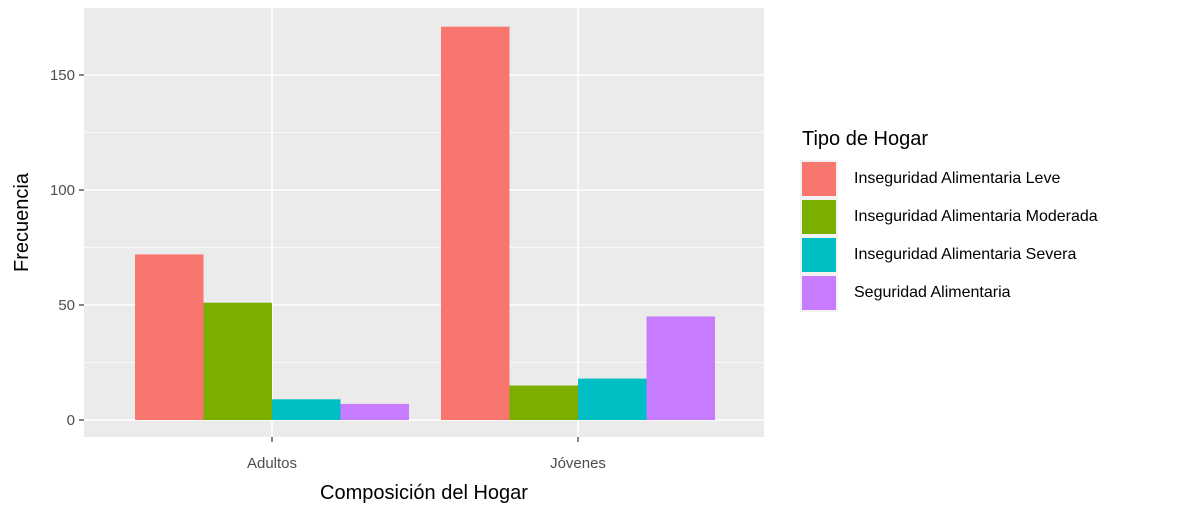  I want to click on legend-swatch-severa, so click(819, 255).